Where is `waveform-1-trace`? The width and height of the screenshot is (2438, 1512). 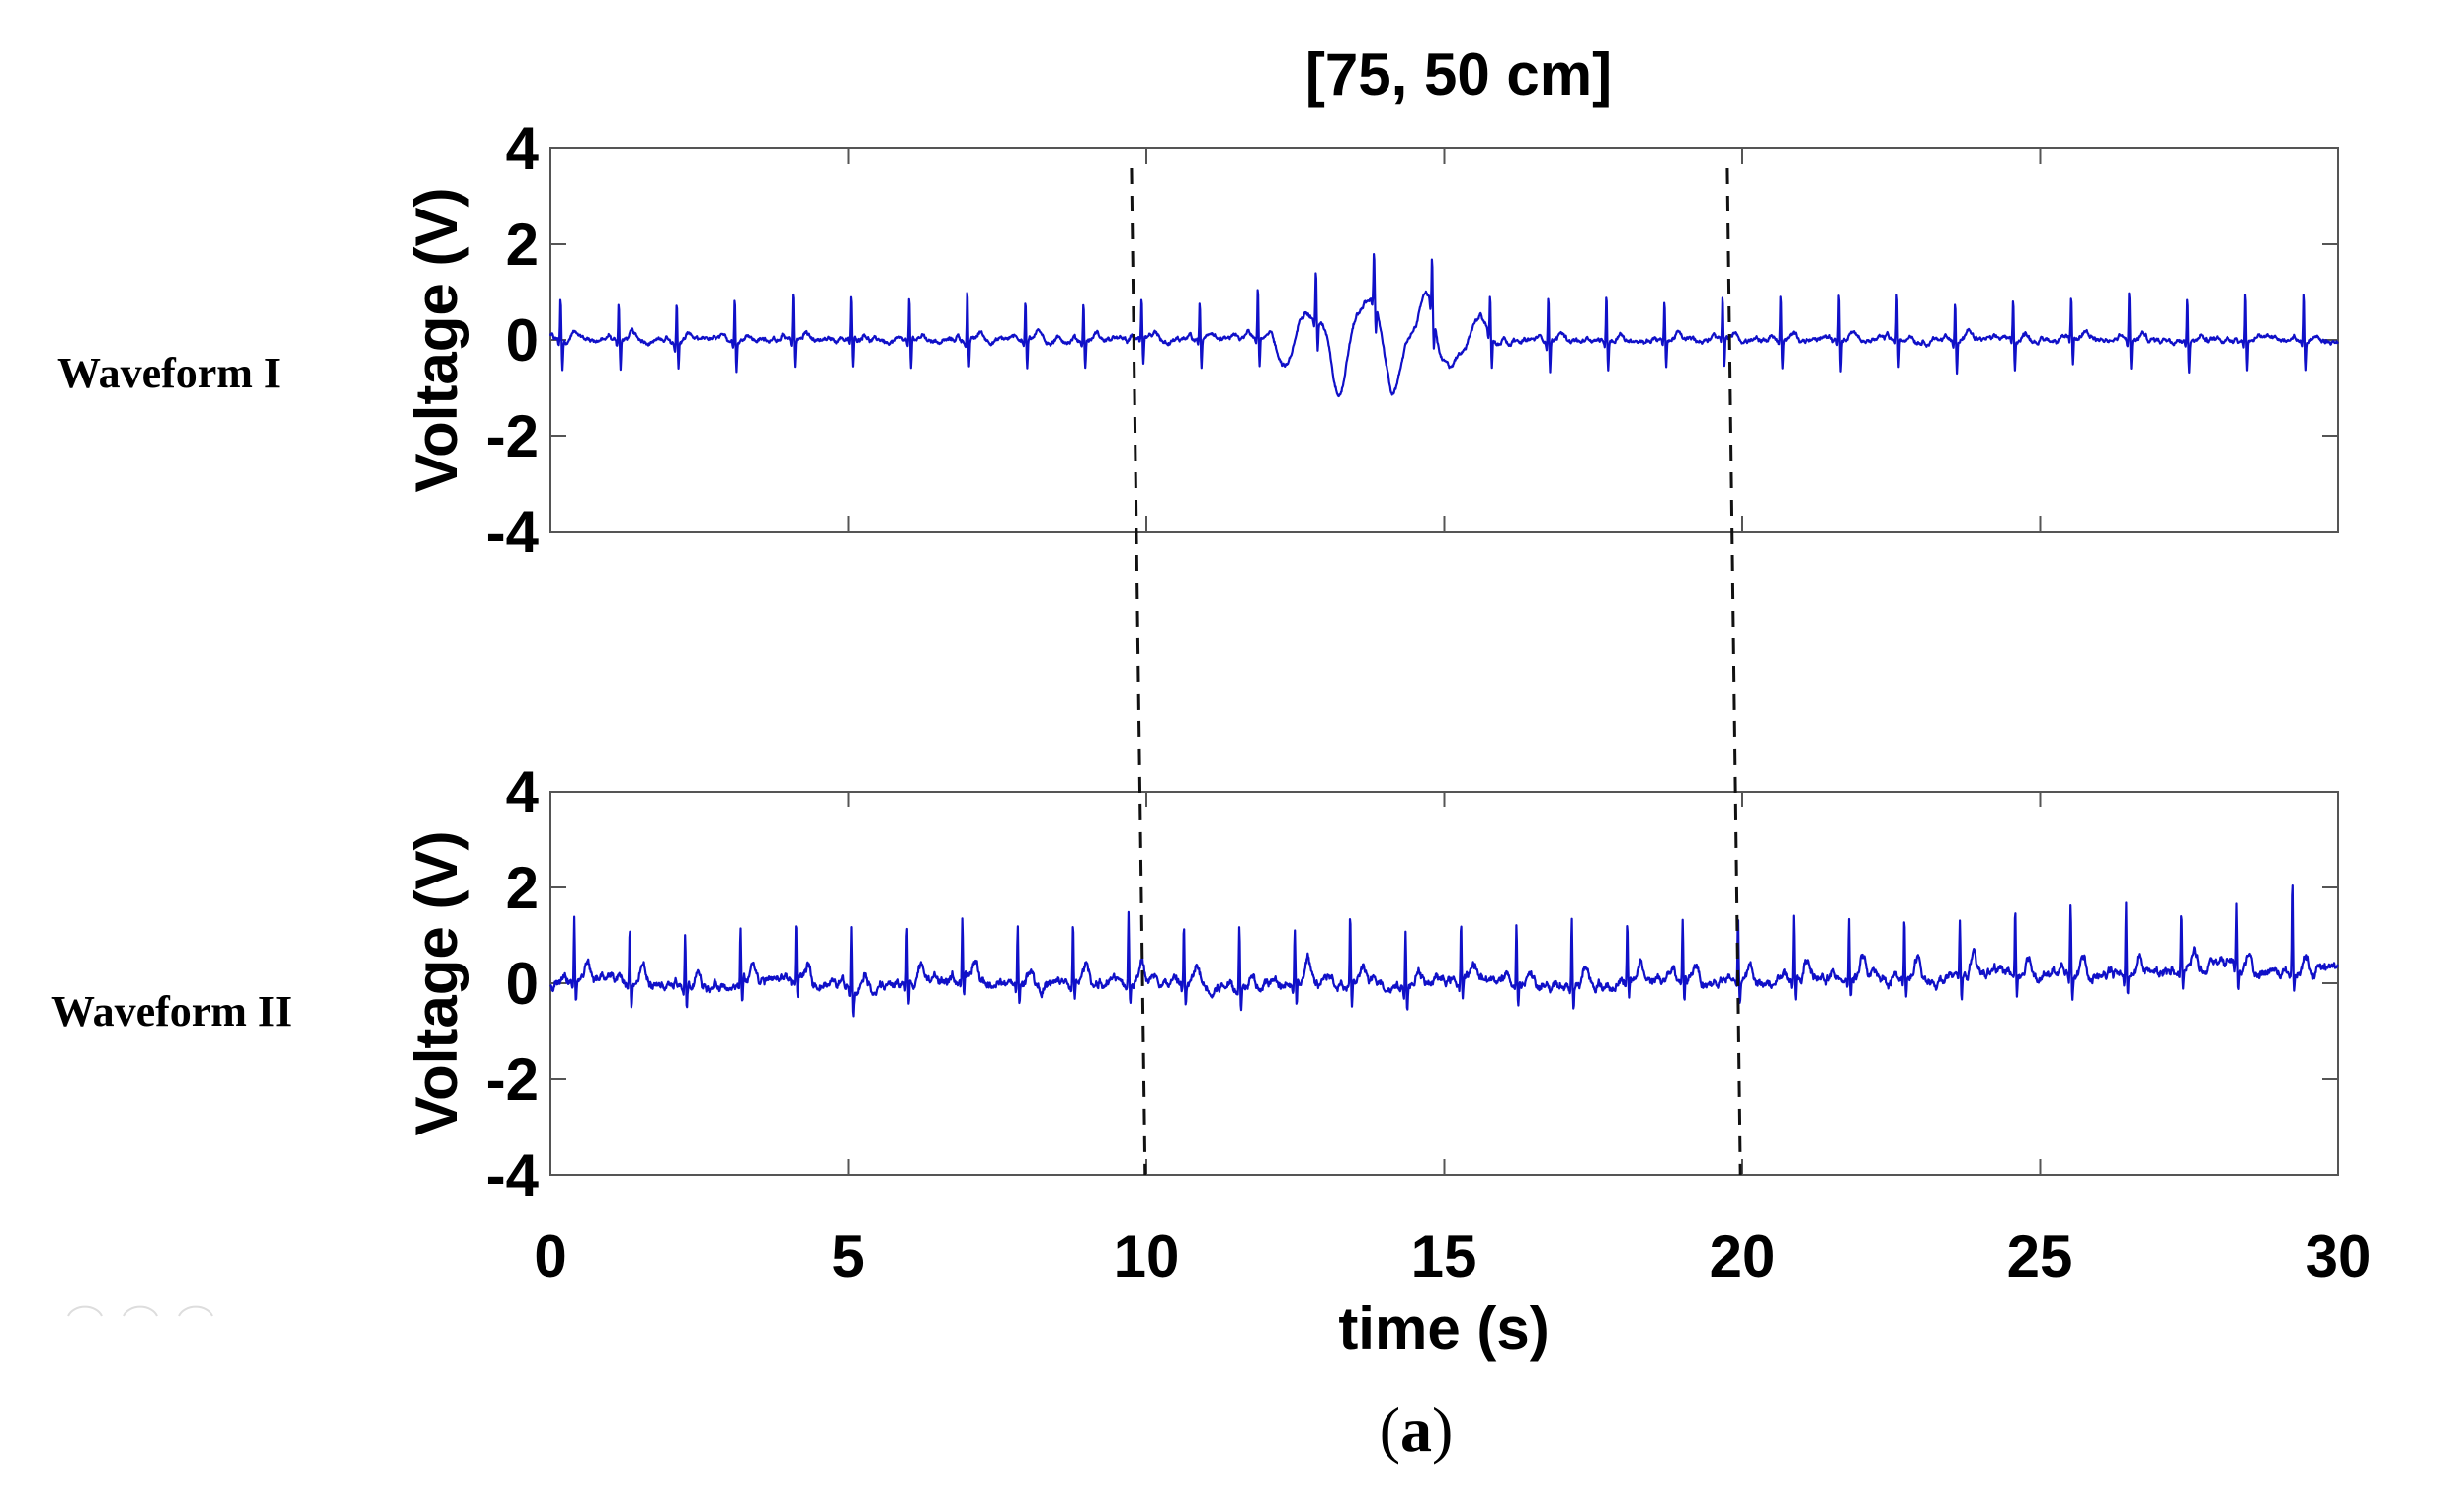 waveform-1-trace is located at coordinates (1443, 325).